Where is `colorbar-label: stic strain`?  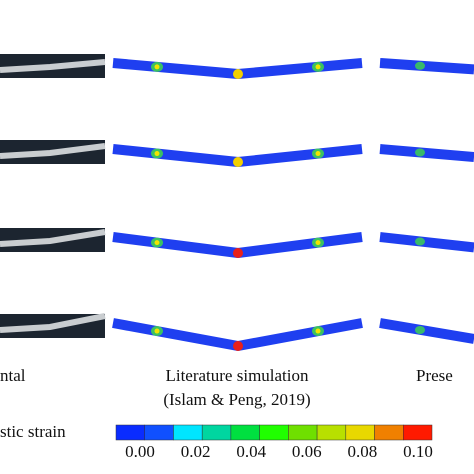 colorbar-label: stic strain is located at coordinates (33, 431).